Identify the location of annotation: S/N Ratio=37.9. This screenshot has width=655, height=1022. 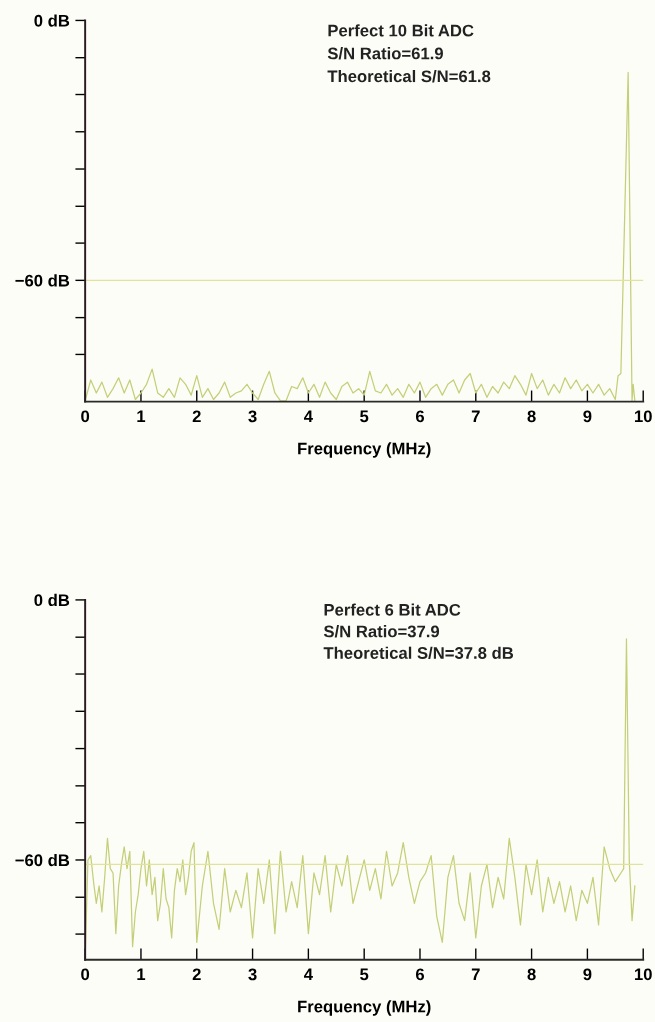
(381, 631).